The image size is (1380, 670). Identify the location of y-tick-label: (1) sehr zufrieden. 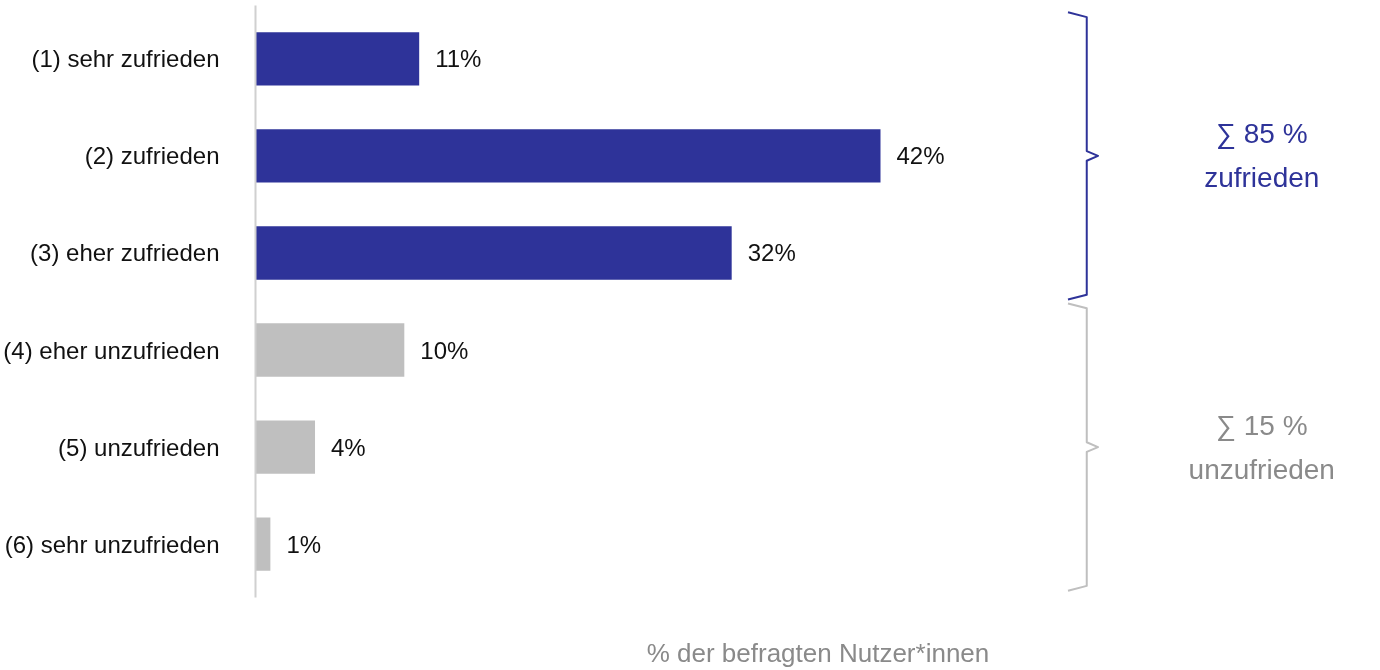
(125, 59).